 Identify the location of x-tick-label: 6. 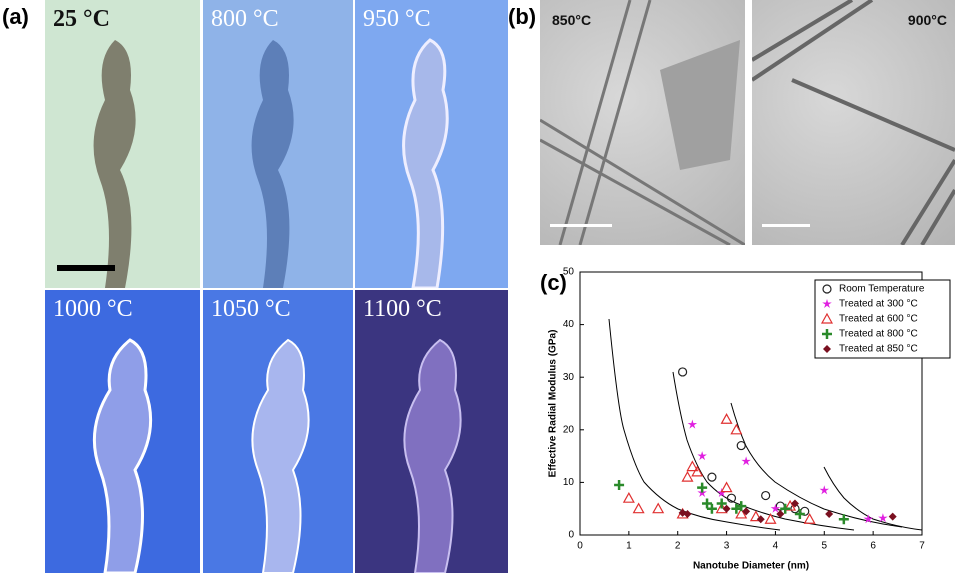
(873, 546).